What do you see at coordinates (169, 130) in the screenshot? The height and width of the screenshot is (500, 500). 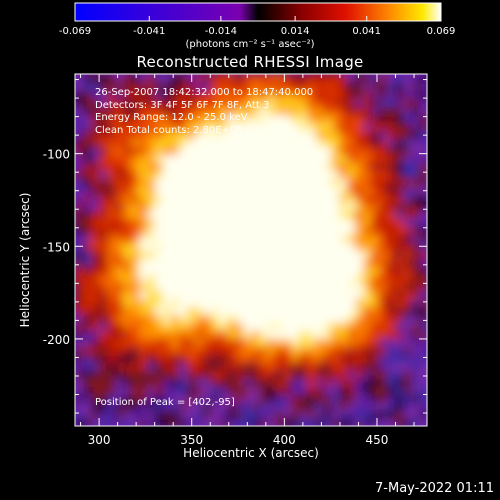 I see `info-line-counts: Clean Total counts: 2.80E+05` at bounding box center [169, 130].